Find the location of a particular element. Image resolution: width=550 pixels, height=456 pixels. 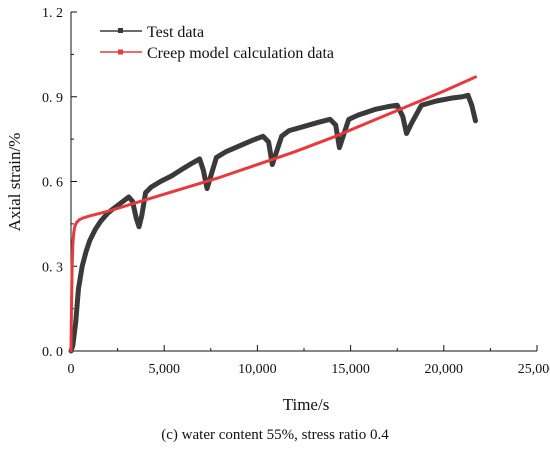

legend-label-creep-model: Creep model calculation data is located at coordinates (240, 53).